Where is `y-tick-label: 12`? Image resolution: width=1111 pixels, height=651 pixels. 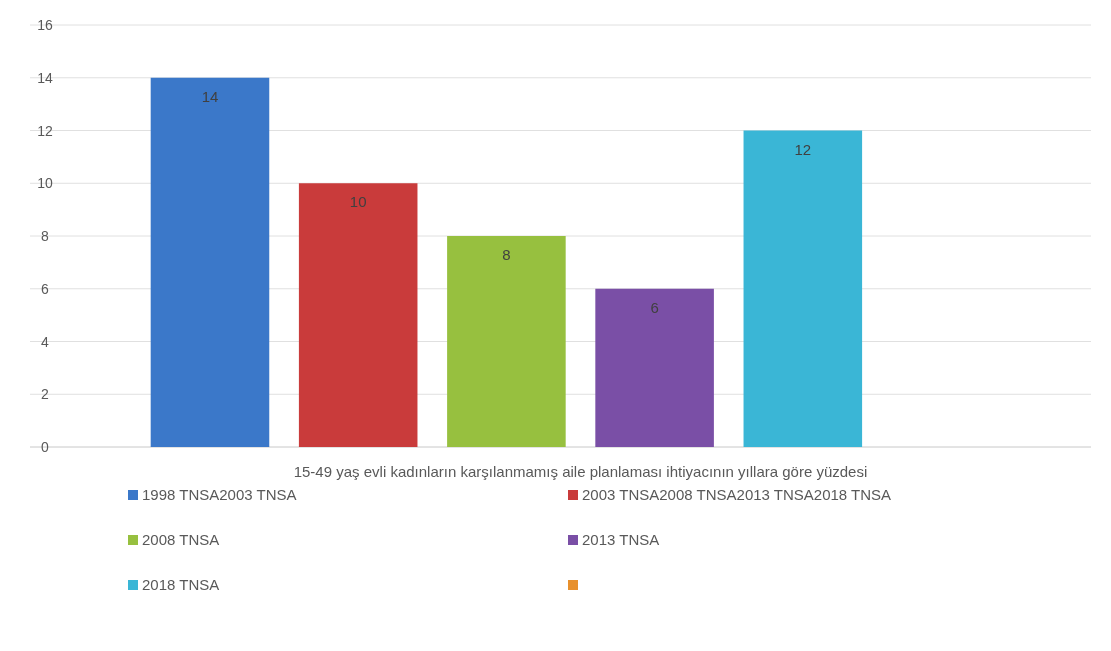
y-tick-label: 12 is located at coordinates (45, 130).